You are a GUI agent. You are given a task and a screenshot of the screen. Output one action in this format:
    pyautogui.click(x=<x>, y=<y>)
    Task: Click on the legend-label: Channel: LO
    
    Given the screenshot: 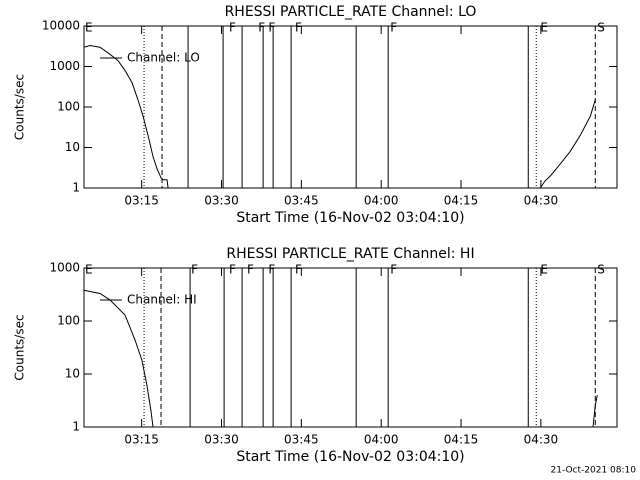 What is the action you would take?
    pyautogui.click(x=163, y=58)
    